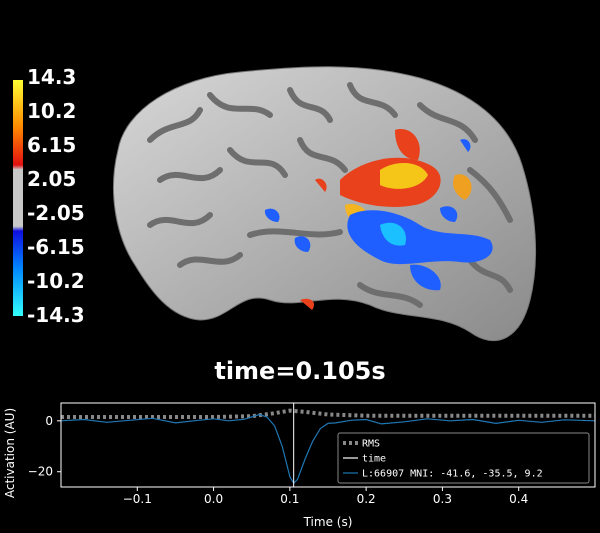 Image resolution: width=600 pixels, height=533 pixels. I want to click on x-tick-label: 0.3, so click(442, 499).